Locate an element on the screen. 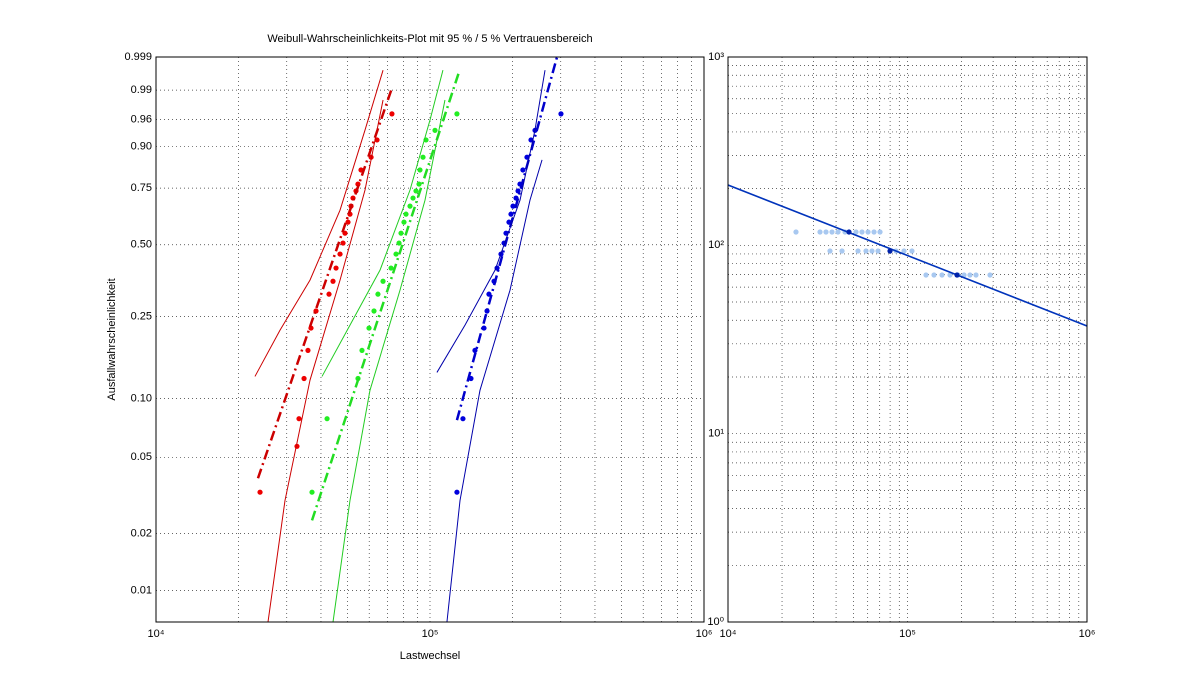 The image size is (1201, 700). y-tick-label: 0.999 is located at coordinates (138, 57).